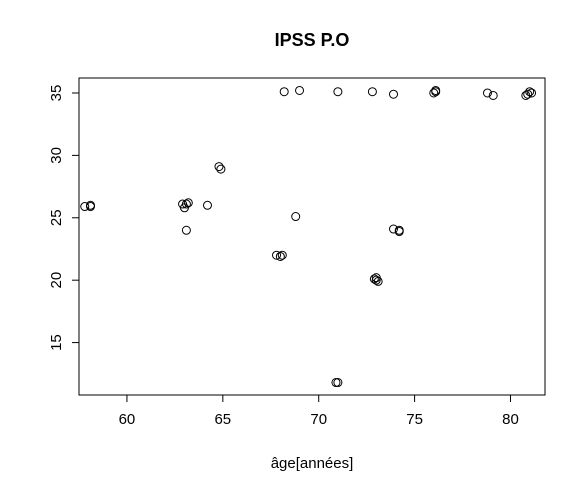  I want to click on x-tick-label: 75, so click(414, 419).